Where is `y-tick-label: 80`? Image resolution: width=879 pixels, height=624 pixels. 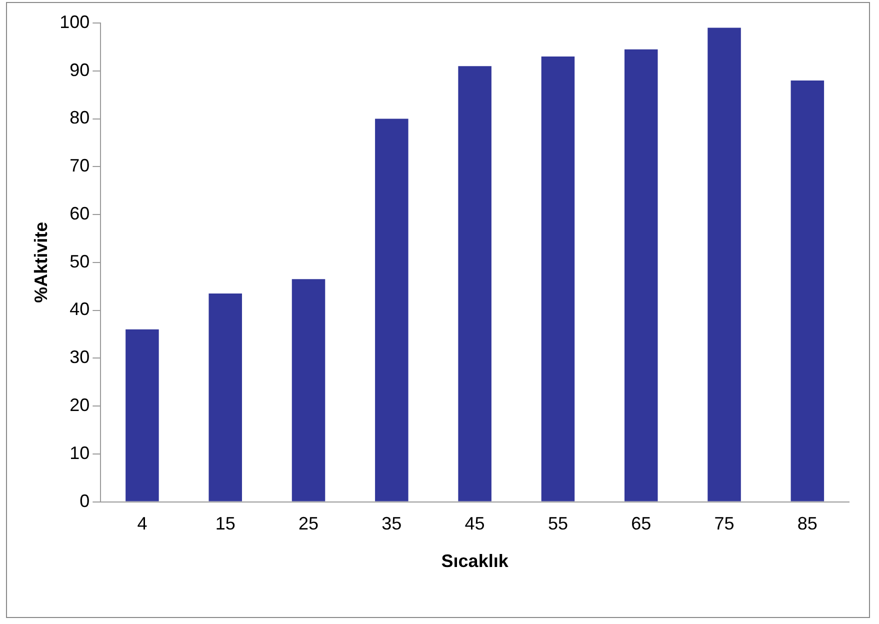
y-tick-label: 80 is located at coordinates (80, 118).